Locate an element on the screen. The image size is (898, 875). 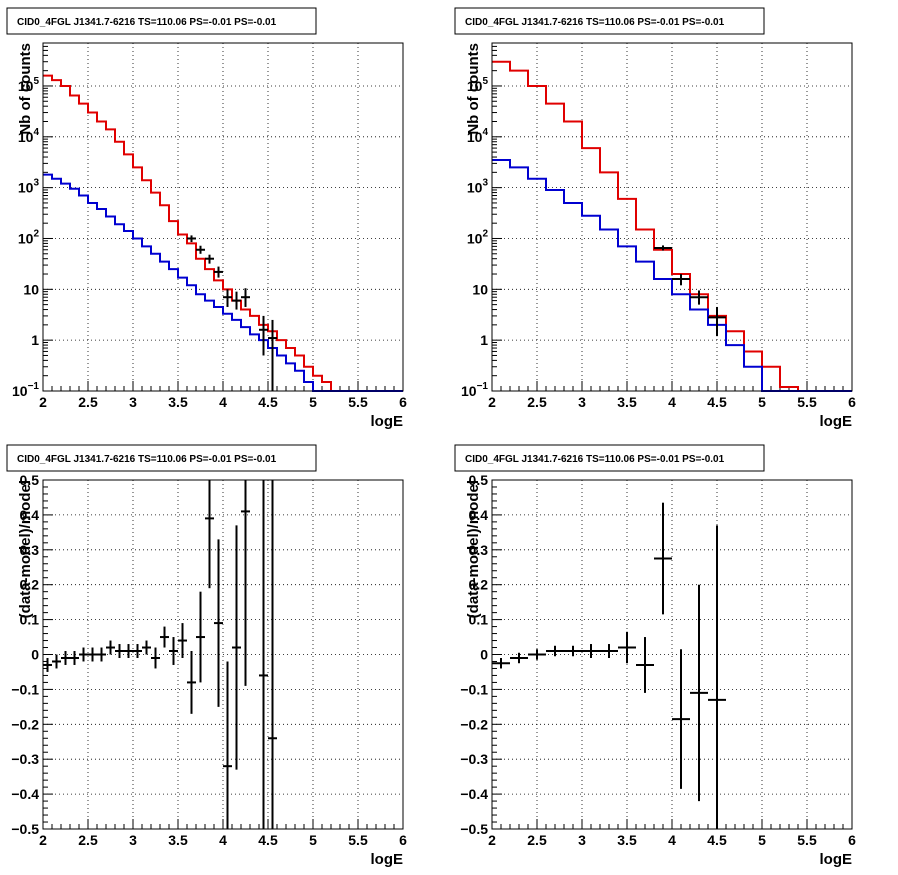
y-tick-labels: −0.5 −0.4 −0.3 −0.2 −0.1 0 0.1 0.2 0.3 0.4 0.5 is located at coordinates (25, 654).